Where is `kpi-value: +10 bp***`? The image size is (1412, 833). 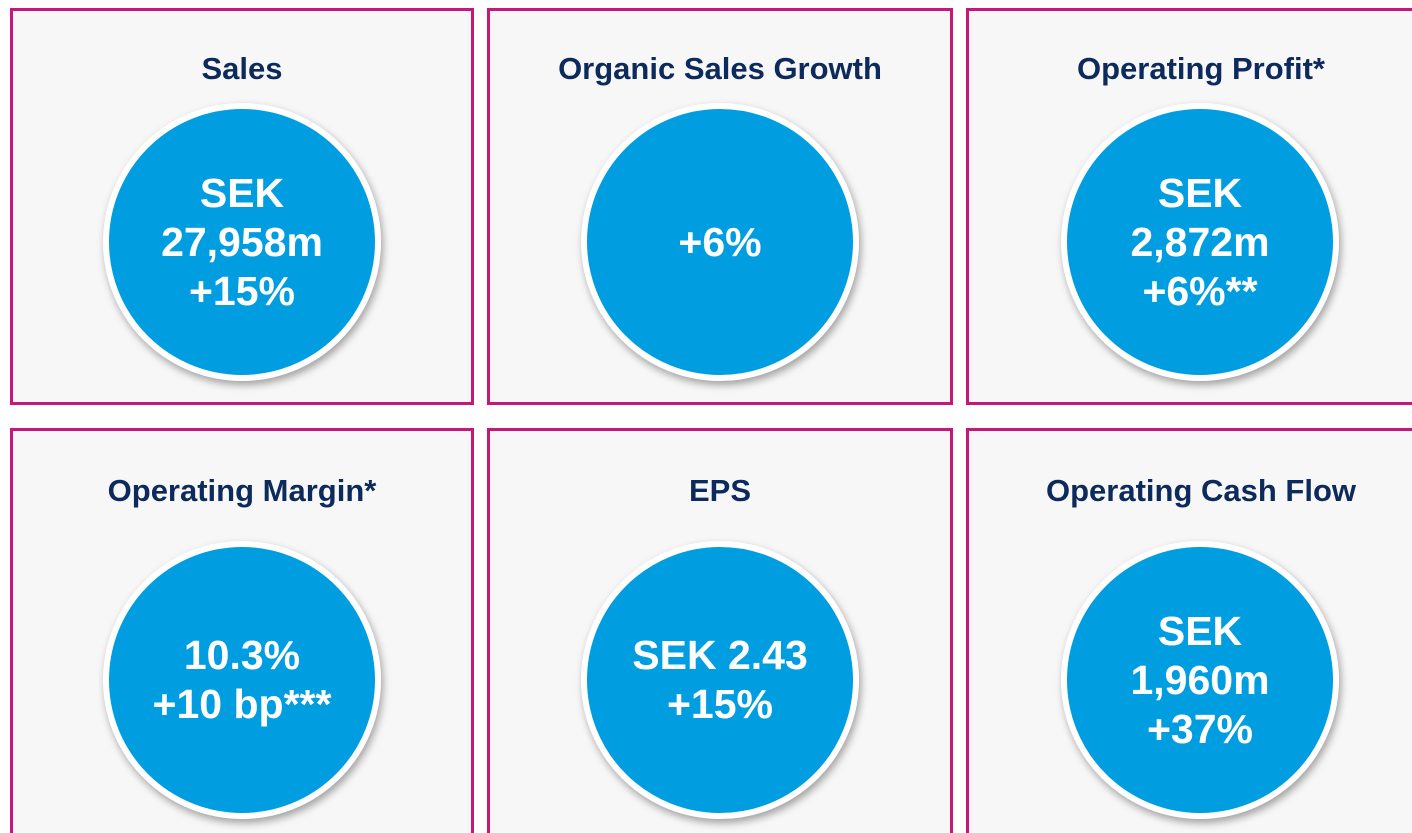
kpi-value: +10 bp*** is located at coordinates (242, 704).